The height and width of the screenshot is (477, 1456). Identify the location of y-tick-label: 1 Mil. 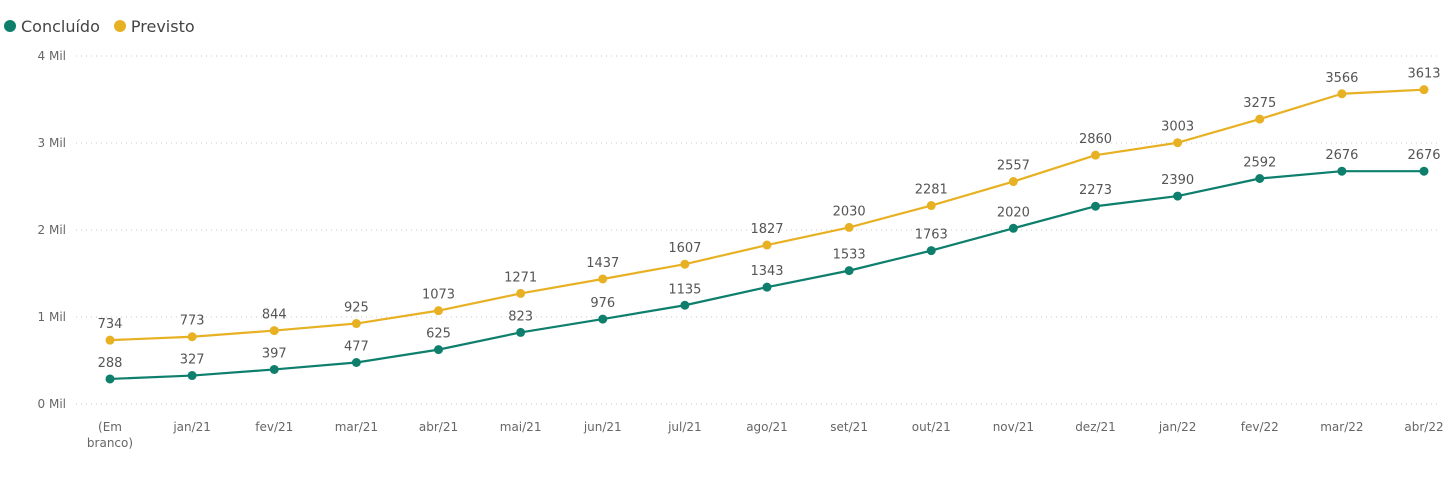
(52, 317).